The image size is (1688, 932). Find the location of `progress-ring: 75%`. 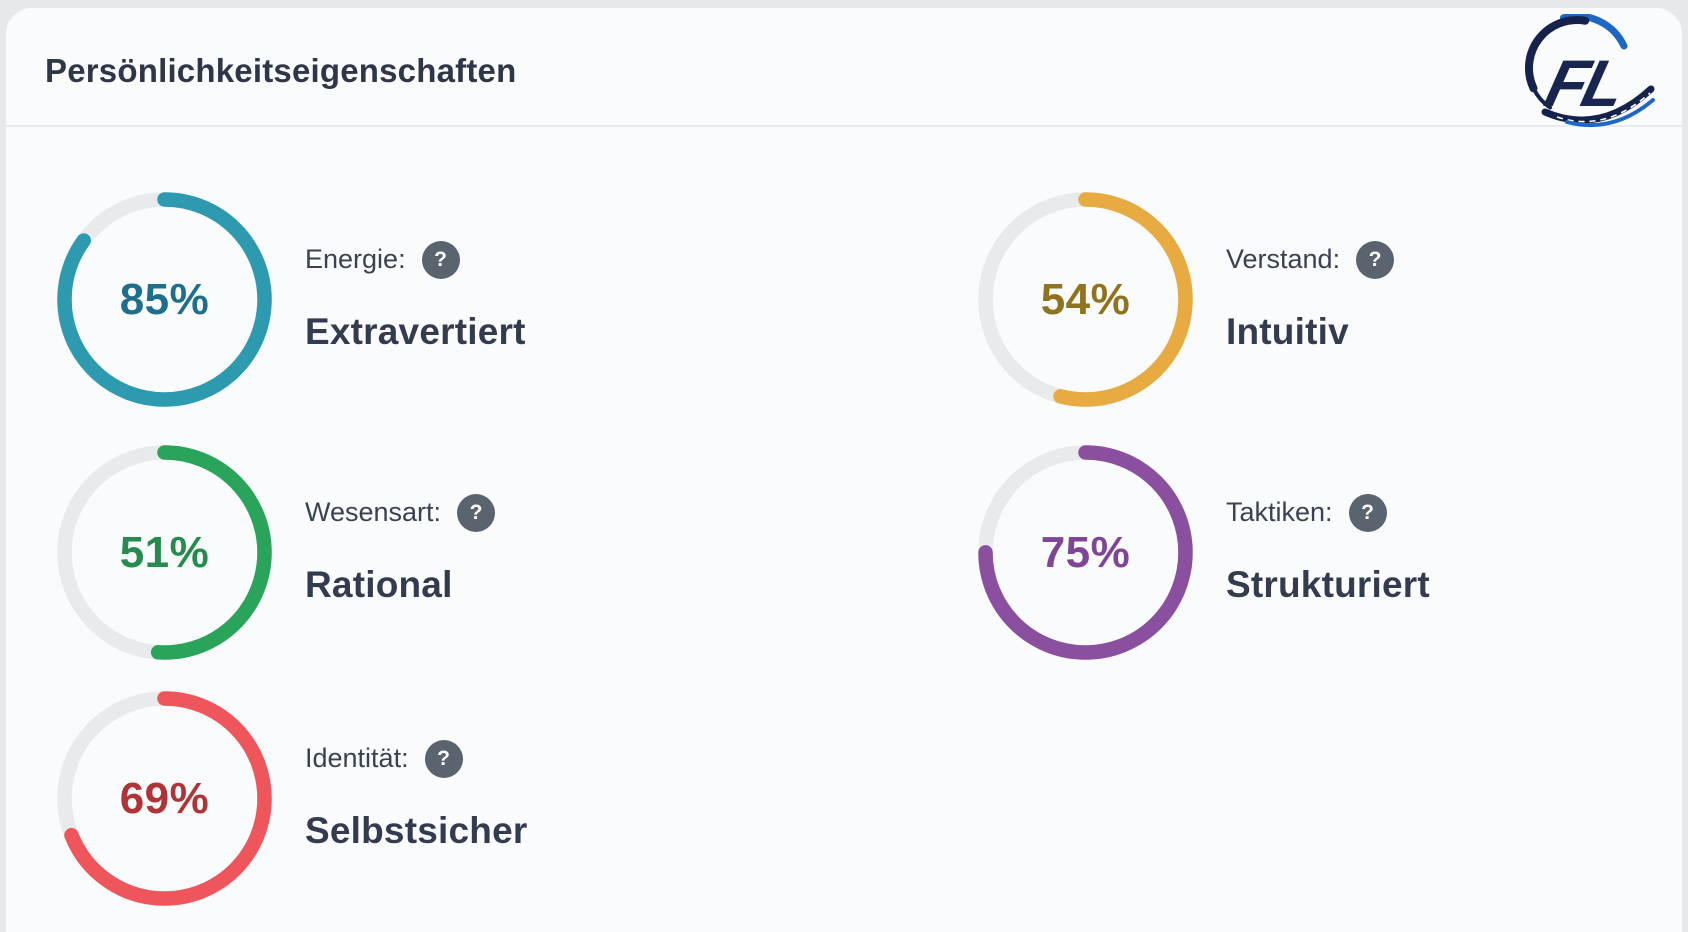

progress-ring: 75% is located at coordinates (1085, 552).